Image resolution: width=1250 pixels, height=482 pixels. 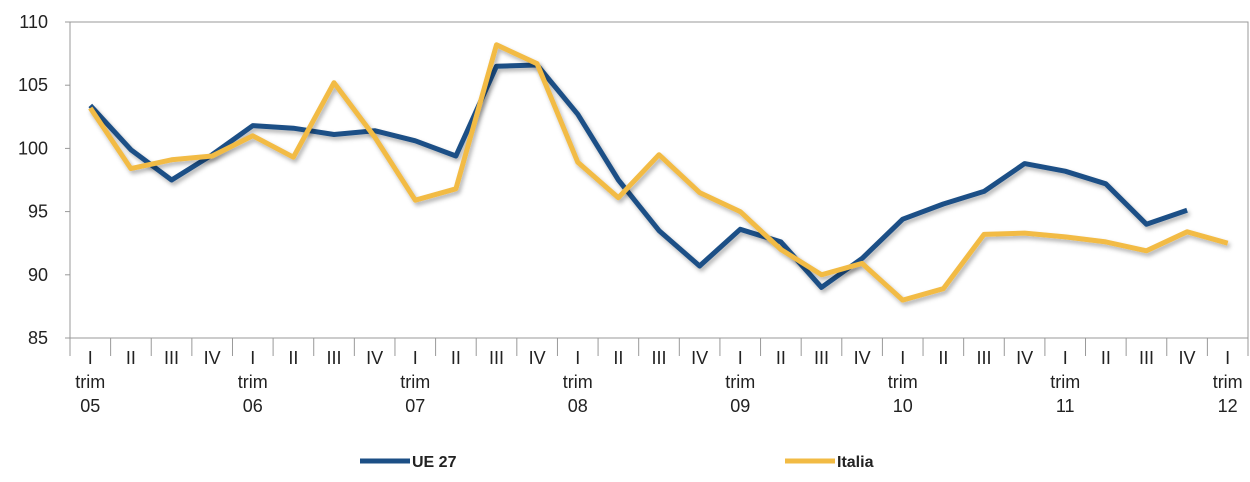 What do you see at coordinates (434, 462) in the screenshot?
I see `legend-label: UE 27` at bounding box center [434, 462].